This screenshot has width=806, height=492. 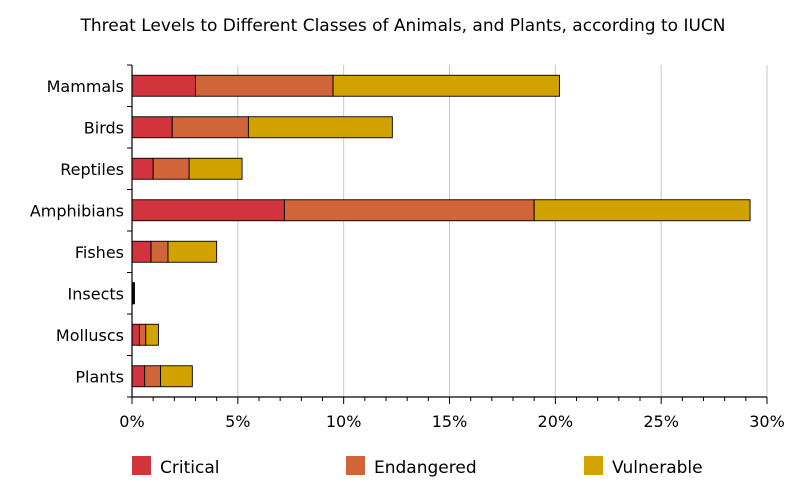 I want to click on bar-endangered-amphibians, so click(x=409, y=210).